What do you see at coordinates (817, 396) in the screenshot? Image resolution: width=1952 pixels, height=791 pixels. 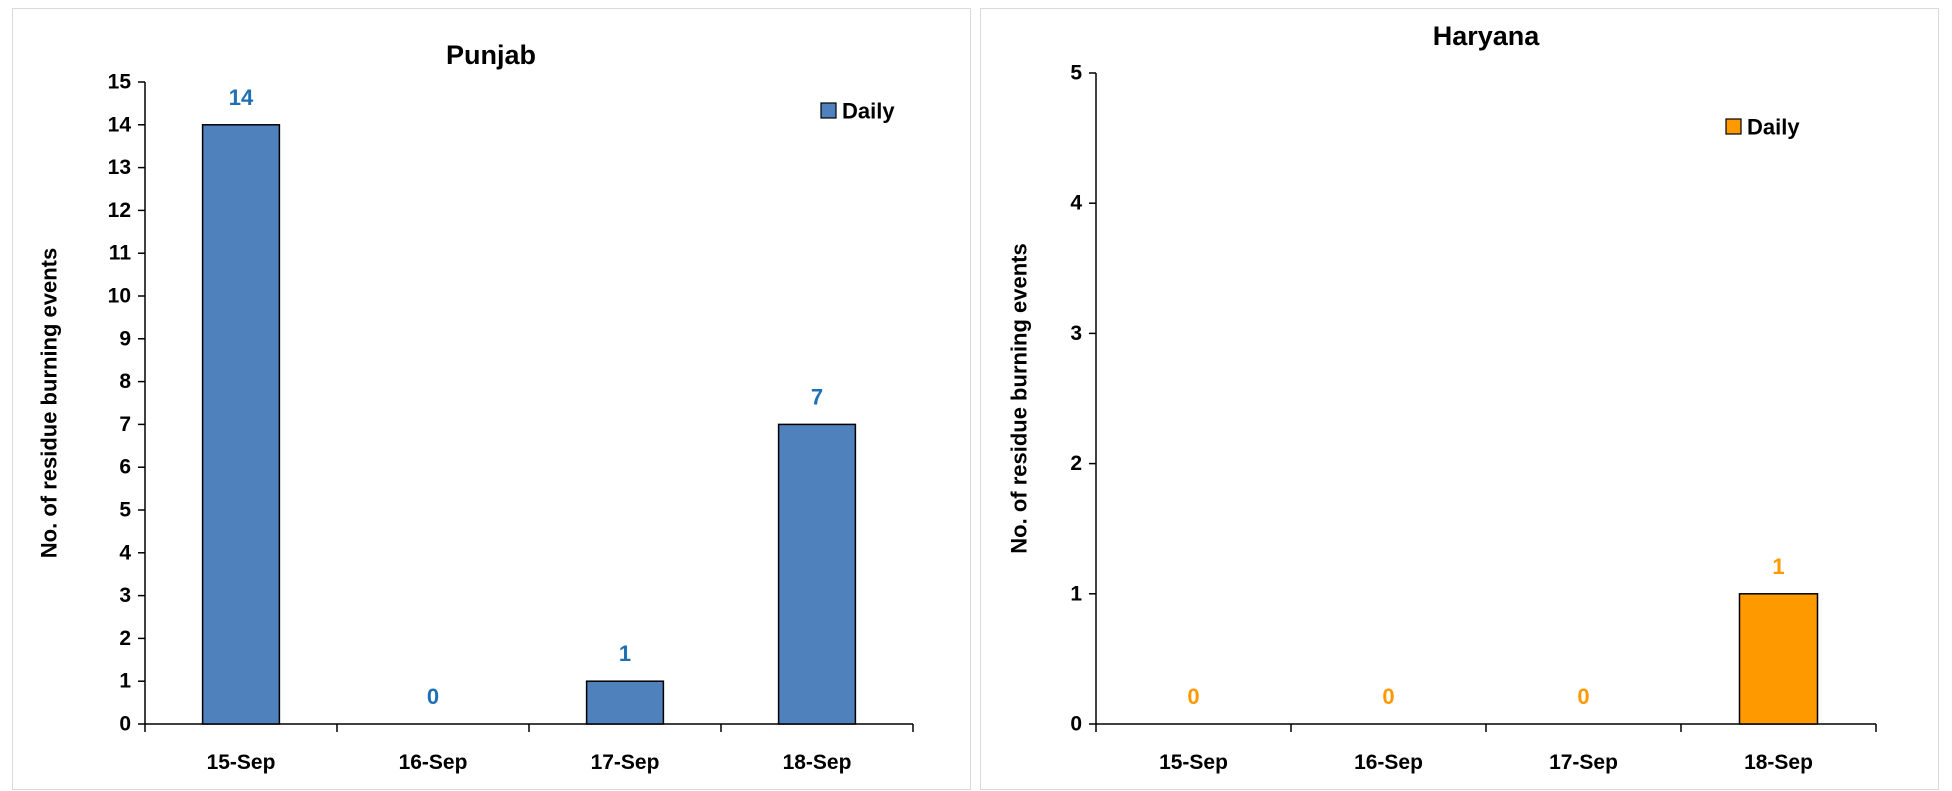 I see `data-label: 7` at bounding box center [817, 396].